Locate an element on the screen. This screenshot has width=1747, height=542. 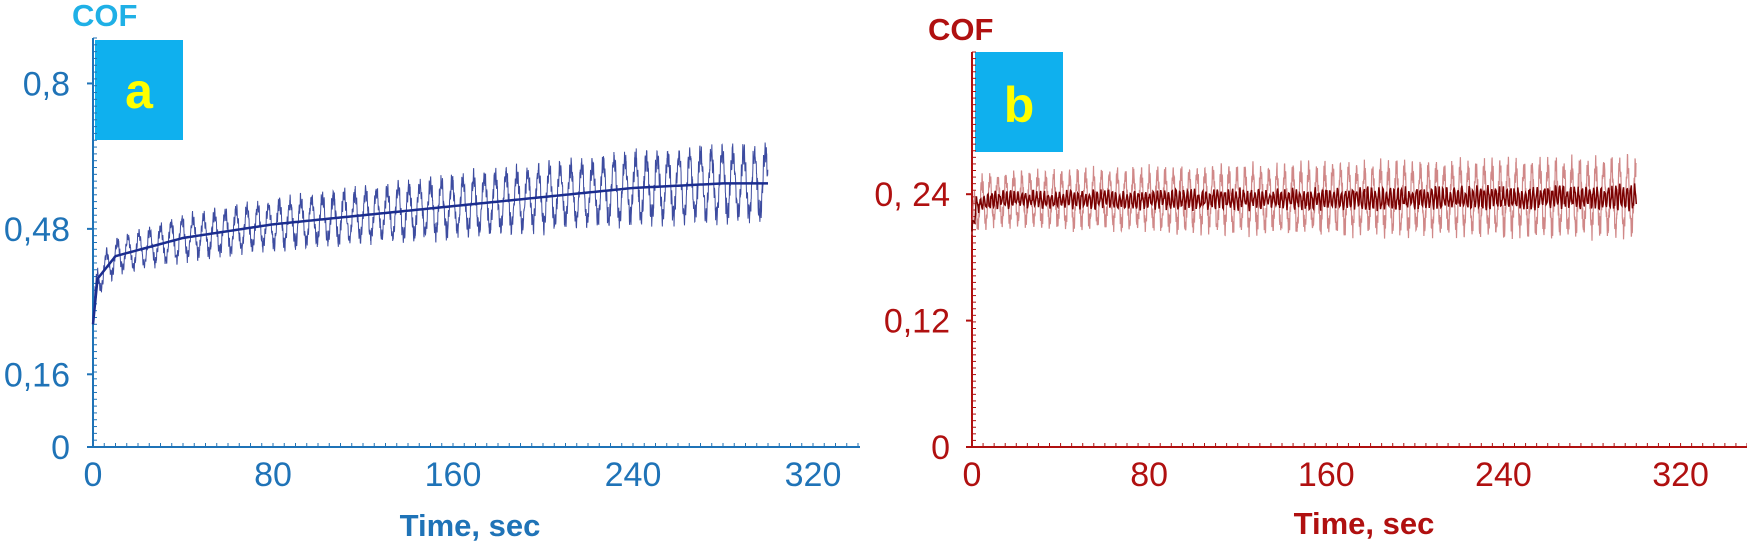
panel-a-badge is located at coordinates (139, 90).